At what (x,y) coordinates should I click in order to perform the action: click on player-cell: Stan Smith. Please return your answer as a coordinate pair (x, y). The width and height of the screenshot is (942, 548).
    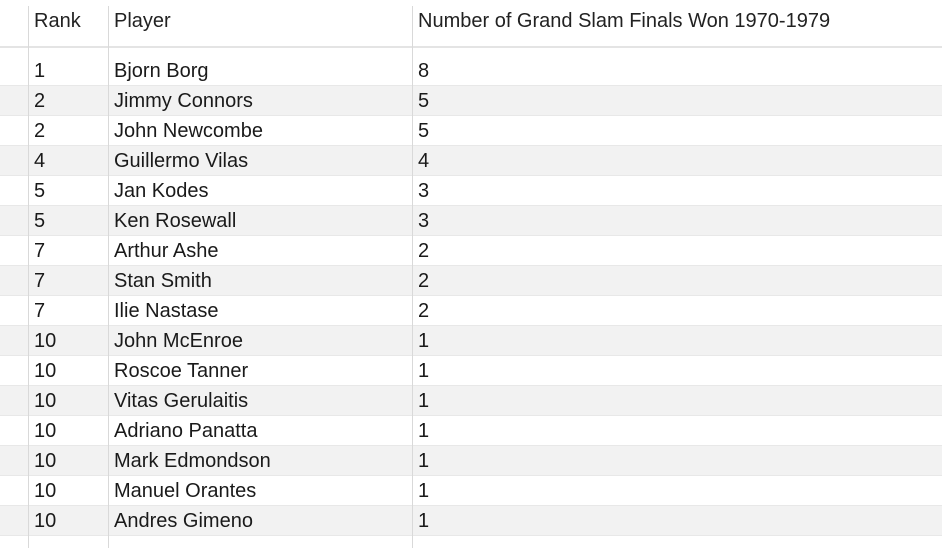
    Looking at the image, I should click on (163, 281).